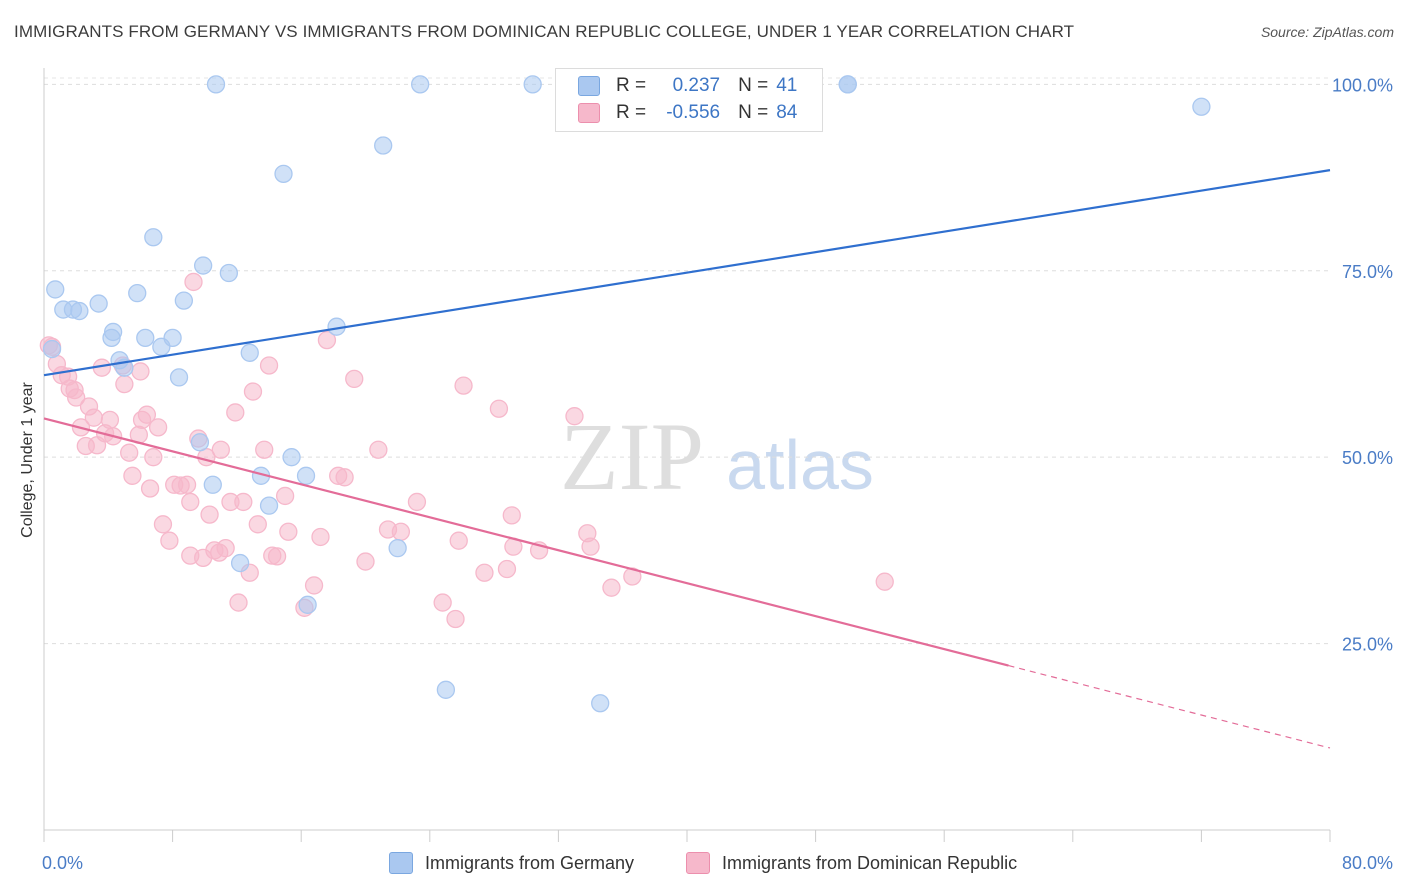  I want to click on x-tick-labels: 0.0% 80.0%, so click(717, 863).